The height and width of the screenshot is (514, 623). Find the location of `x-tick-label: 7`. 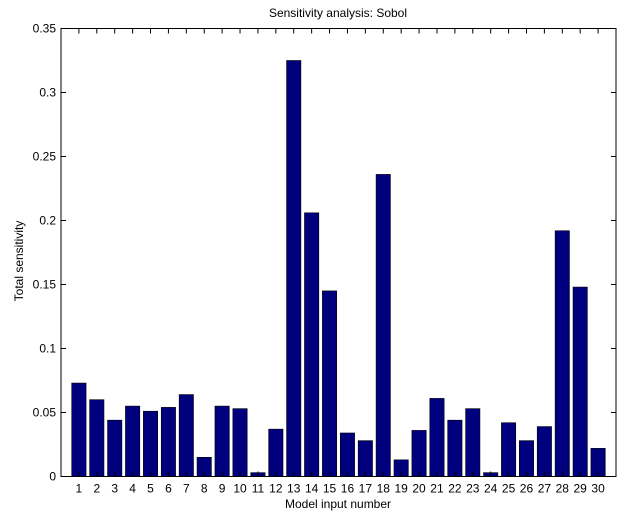

x-tick-label: 7 is located at coordinates (186, 489).